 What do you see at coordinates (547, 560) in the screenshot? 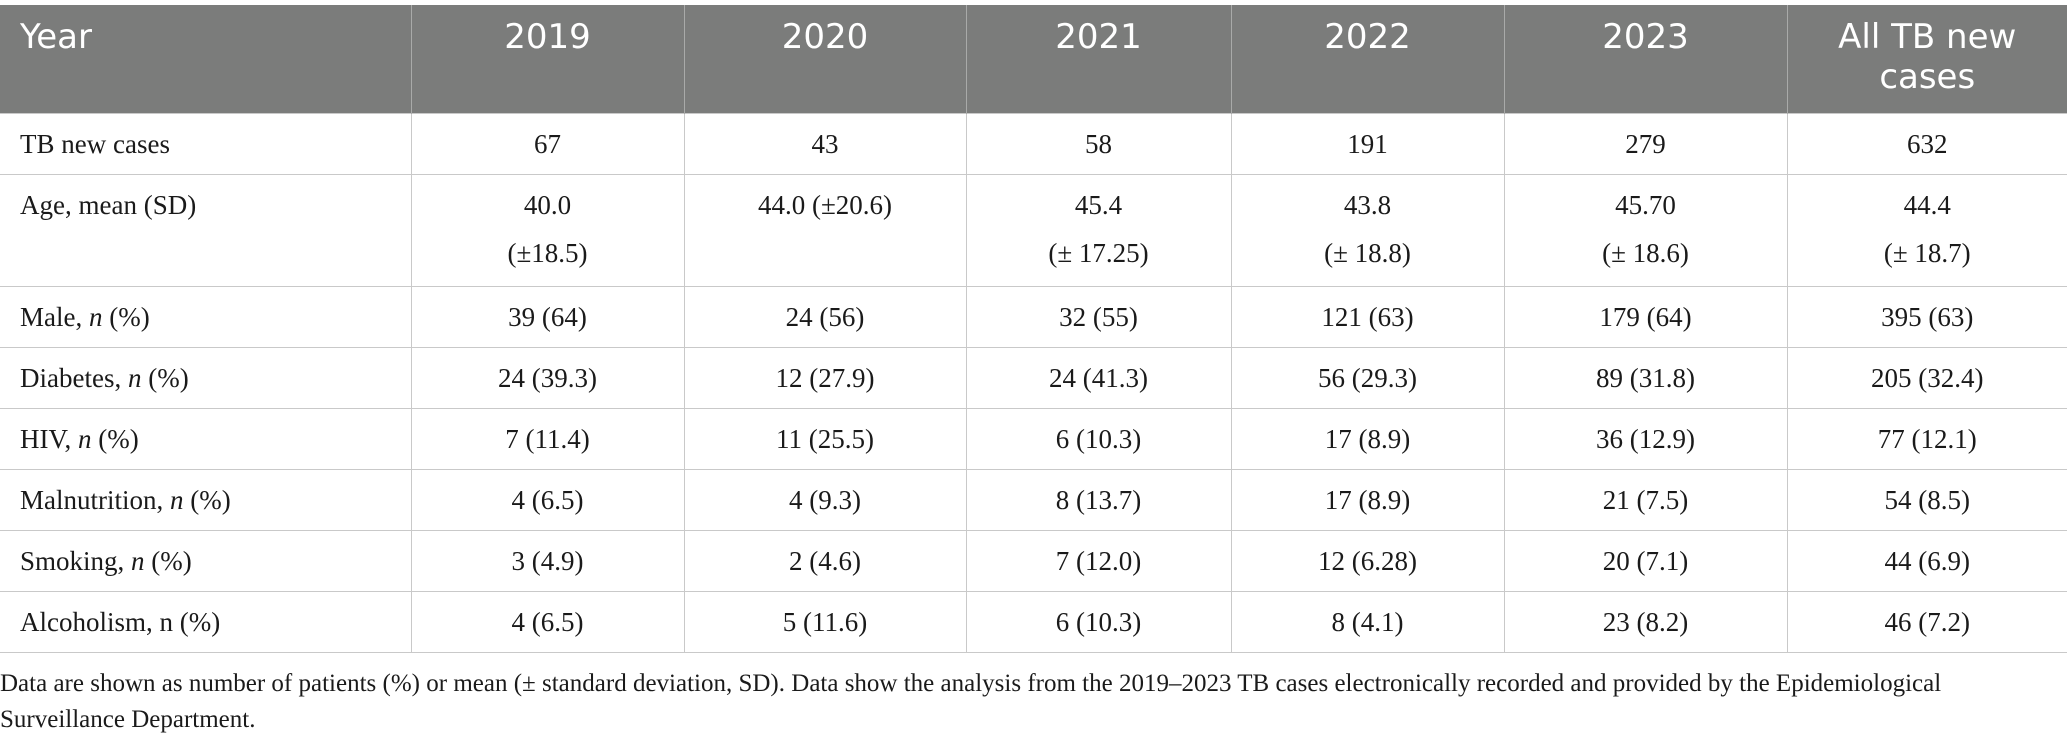
I see `cell-line: 3 (4.9)` at bounding box center [547, 560].